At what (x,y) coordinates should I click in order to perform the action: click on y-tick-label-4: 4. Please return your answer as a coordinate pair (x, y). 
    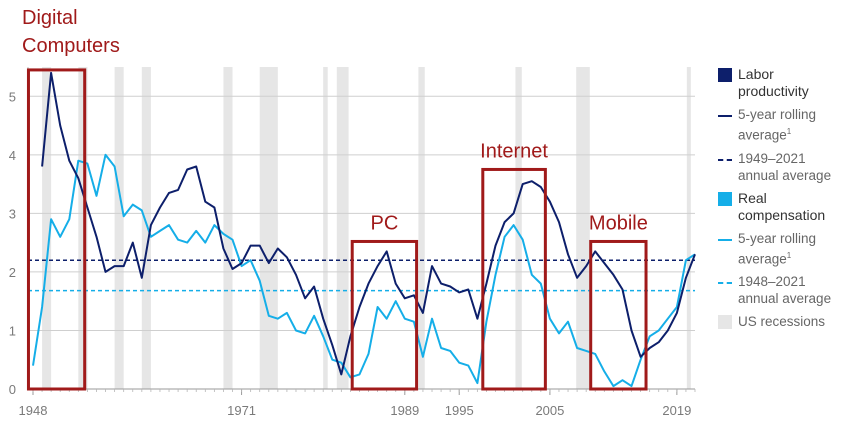
    Looking at the image, I should click on (12, 155).